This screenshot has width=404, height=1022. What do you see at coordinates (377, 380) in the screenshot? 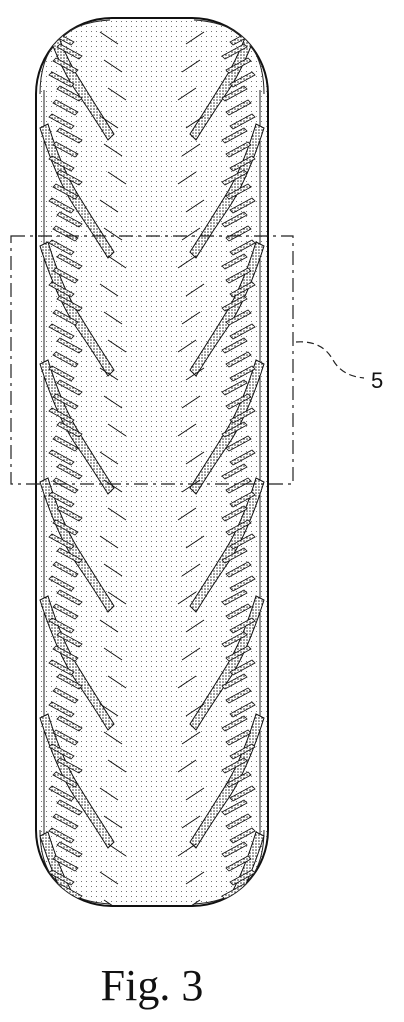
I see `reference-numeral: 5` at bounding box center [377, 380].